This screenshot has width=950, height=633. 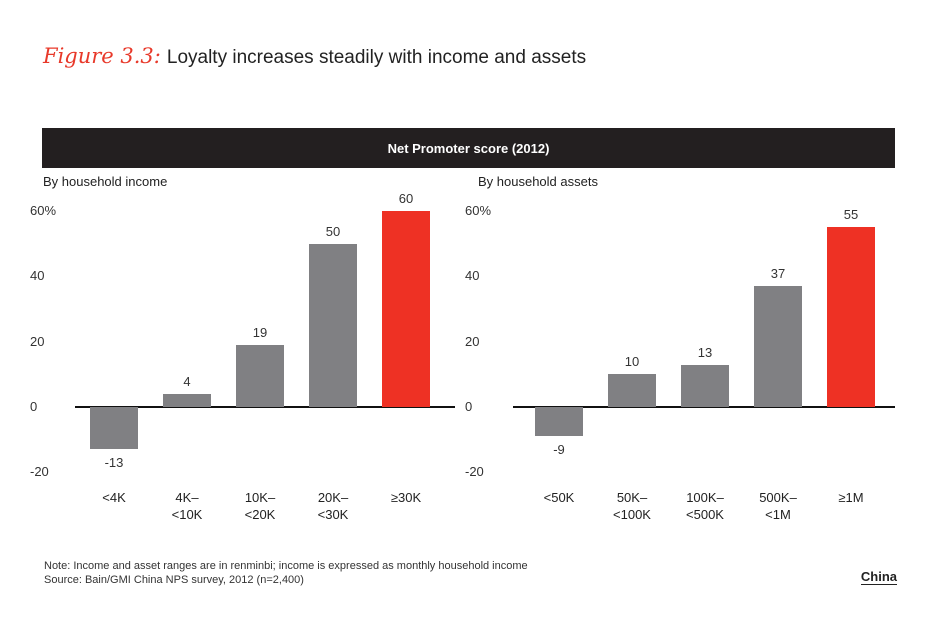 What do you see at coordinates (778, 274) in the screenshot?
I see `data-label: 37` at bounding box center [778, 274].